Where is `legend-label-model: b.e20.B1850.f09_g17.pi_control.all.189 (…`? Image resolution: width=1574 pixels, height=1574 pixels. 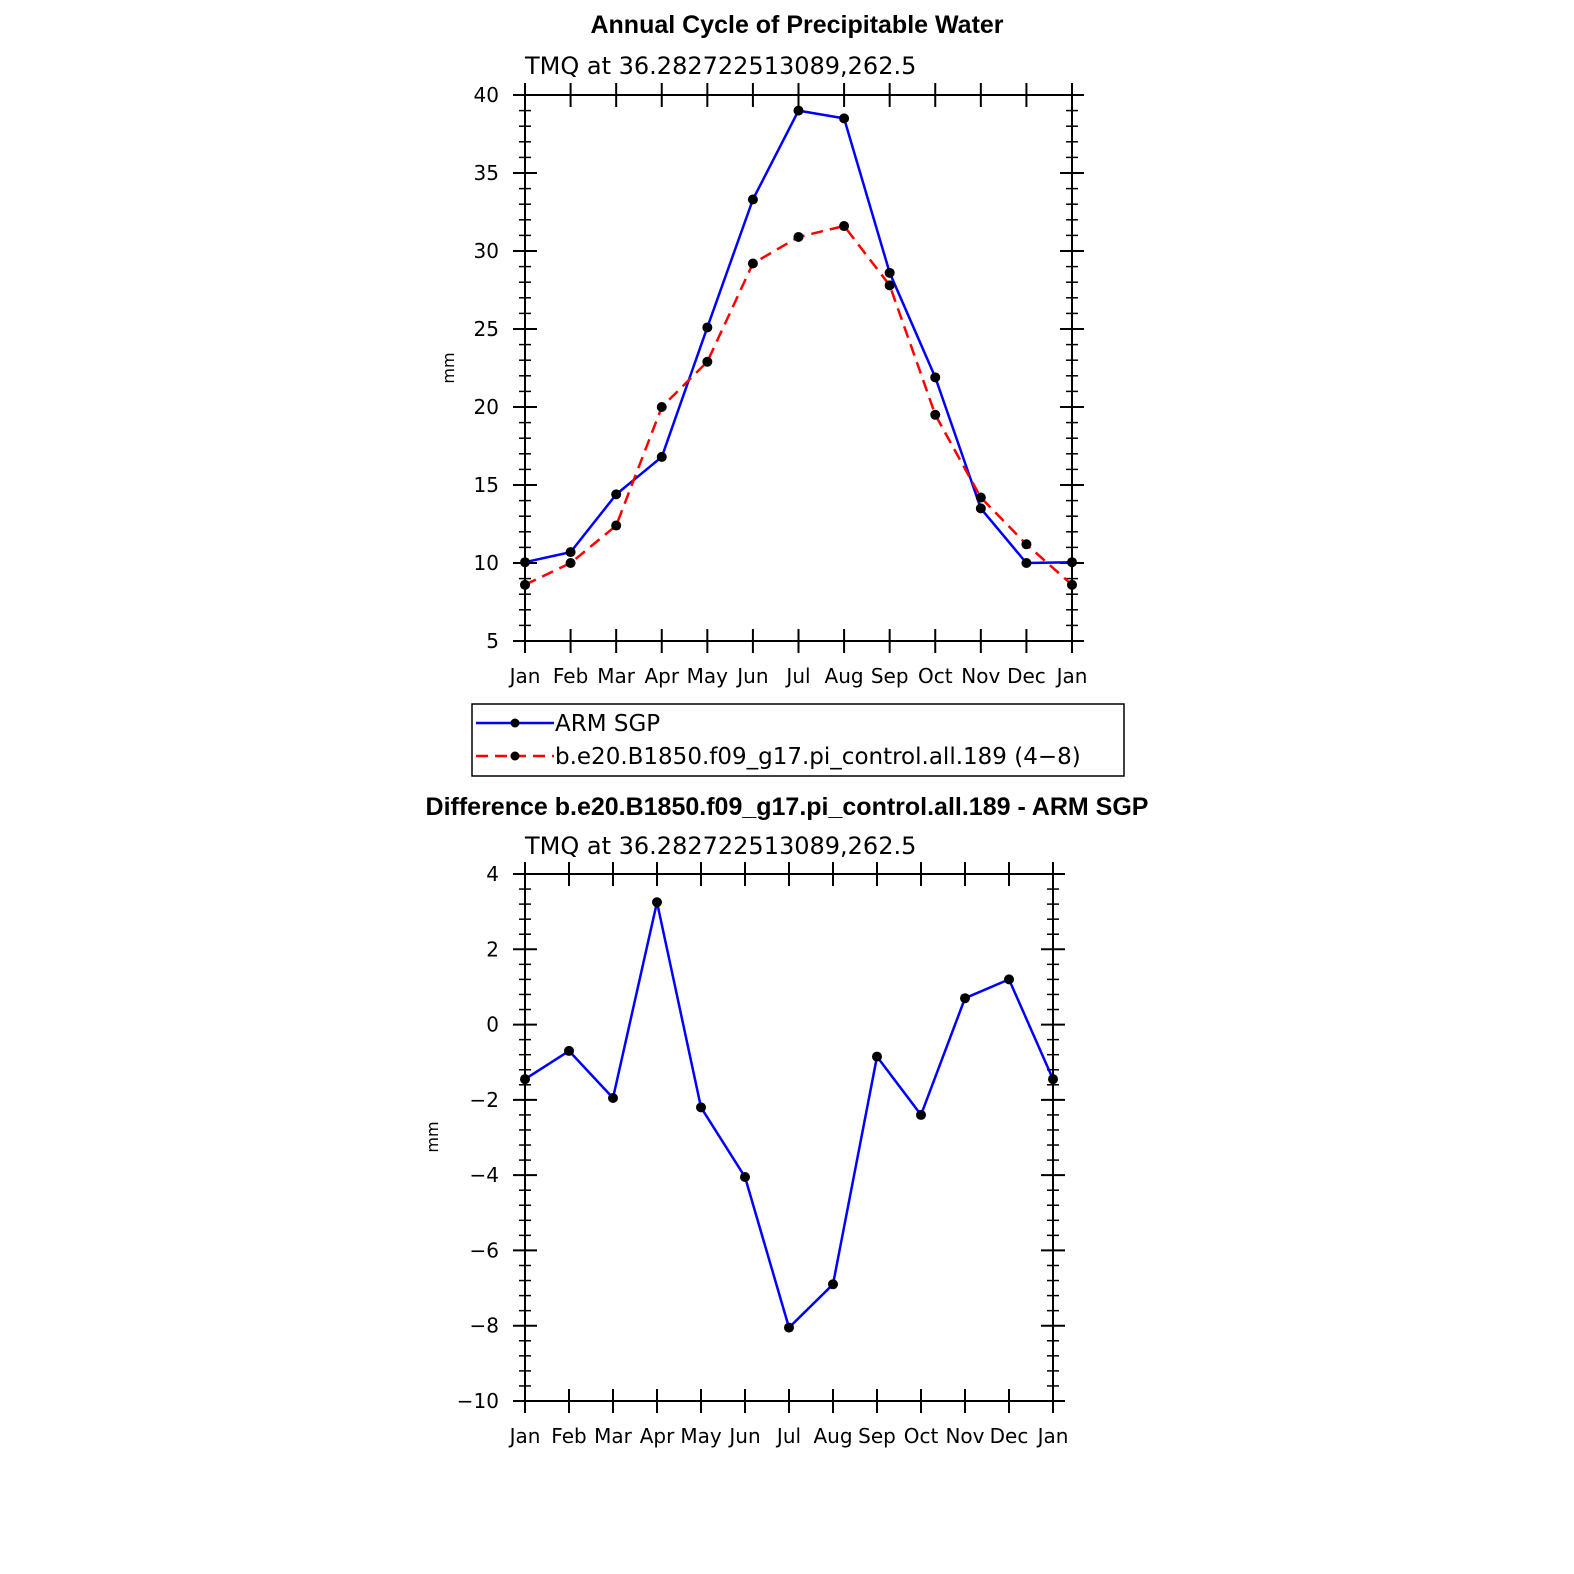 legend-label-model: b.e20.B1850.f09_g17.pi_control.all.189 (… is located at coordinates (818, 757).